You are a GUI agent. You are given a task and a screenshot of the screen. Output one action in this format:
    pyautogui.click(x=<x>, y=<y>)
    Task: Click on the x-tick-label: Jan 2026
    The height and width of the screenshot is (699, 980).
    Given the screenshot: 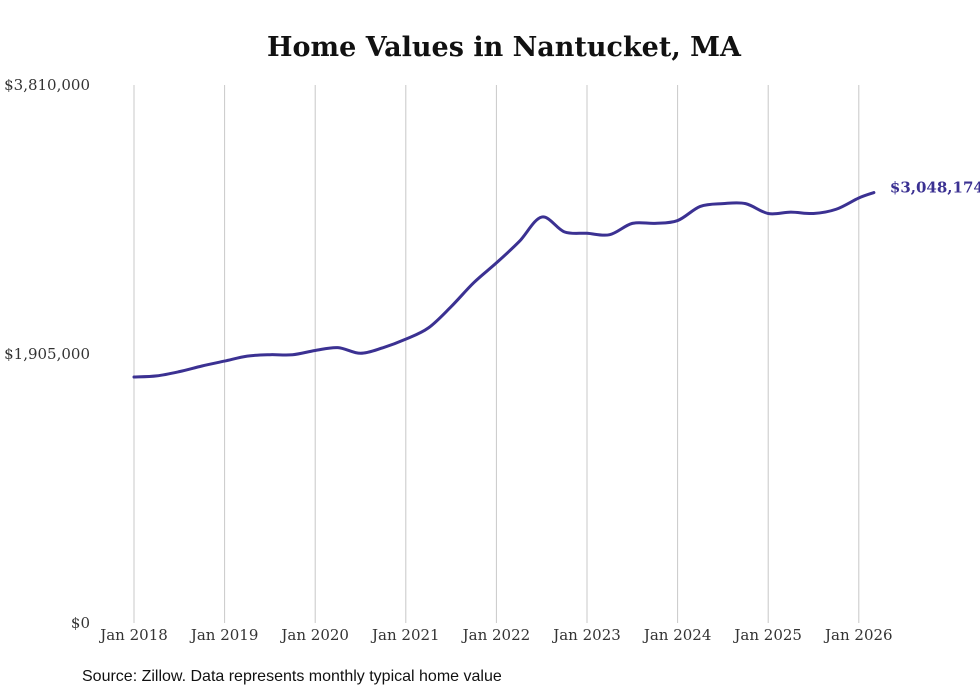 What is the action you would take?
    pyautogui.click(x=858, y=635)
    